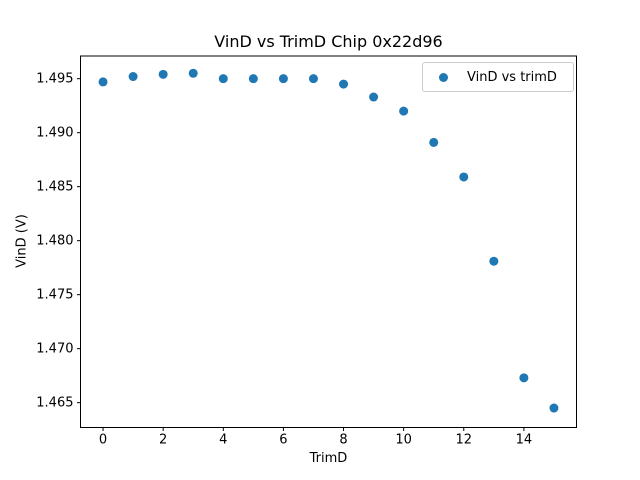 The width and height of the screenshot is (640, 480). I want to click on x-tick-label: 10, so click(403, 439).